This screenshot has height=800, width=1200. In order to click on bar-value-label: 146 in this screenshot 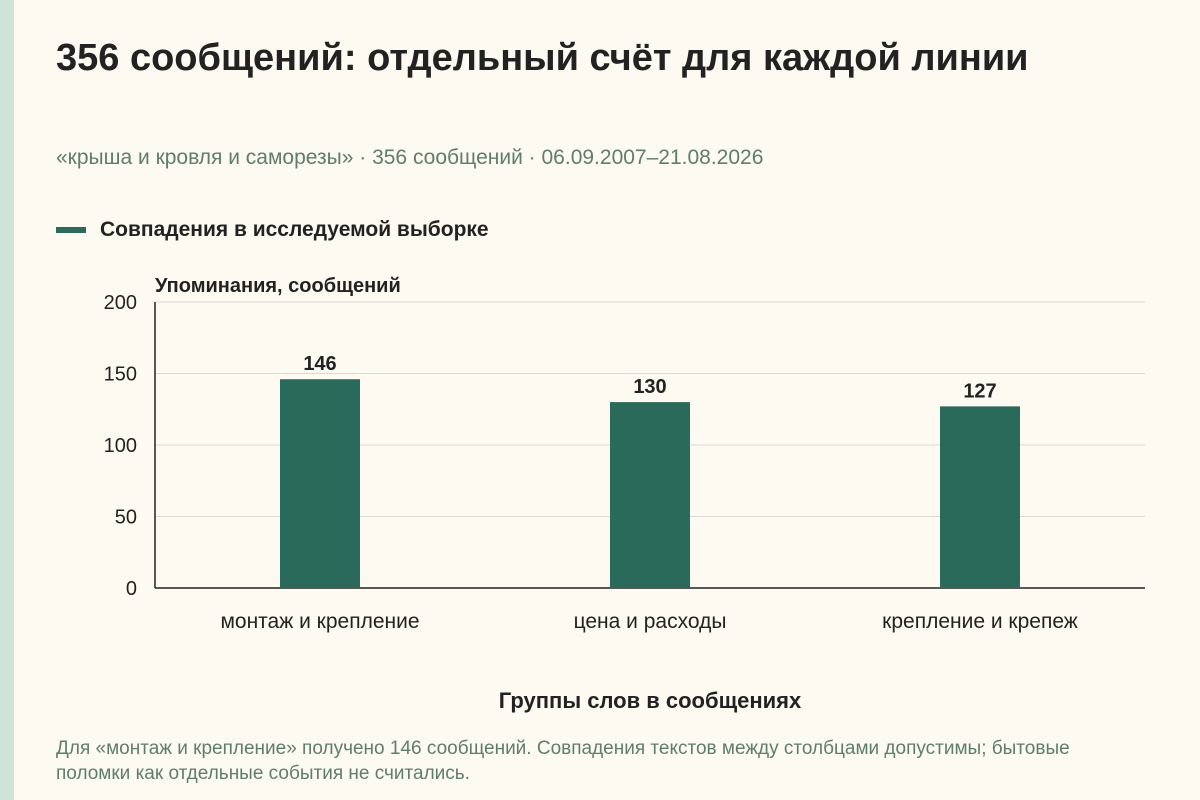, I will do `click(319, 364)`.